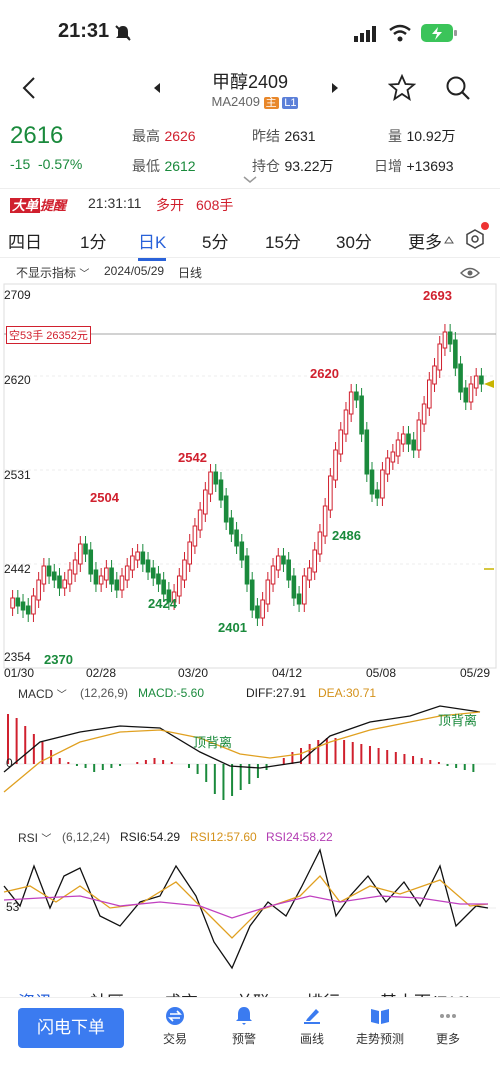 This screenshot has width=500, height=1084. Describe the element at coordinates (470, 273) in the screenshot. I see `eye-icon` at that location.